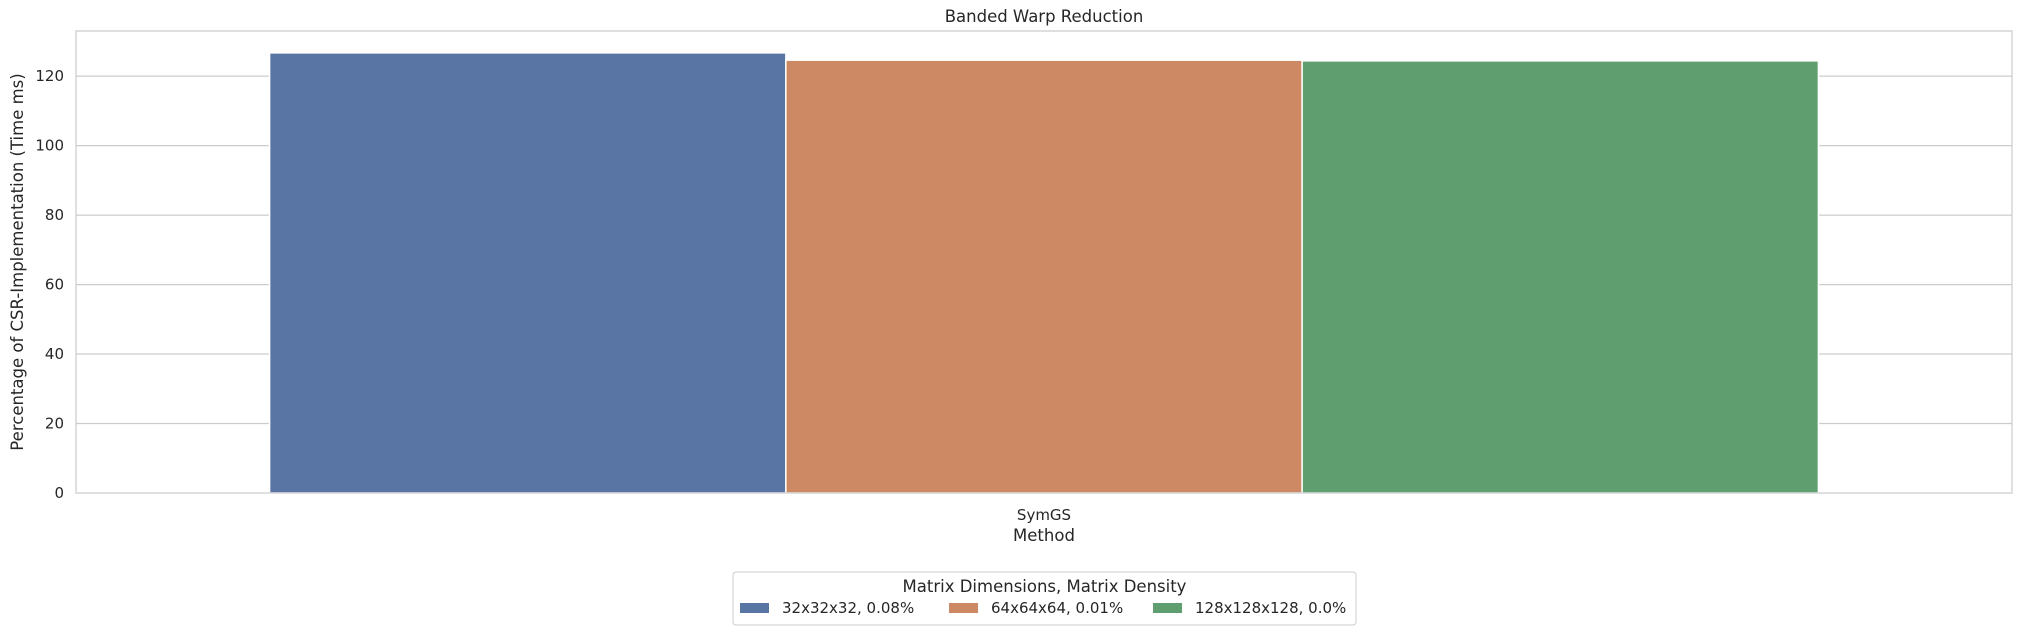 Image resolution: width=2023 pixels, height=635 pixels. I want to click on y-tick-label: 20, so click(54, 424).